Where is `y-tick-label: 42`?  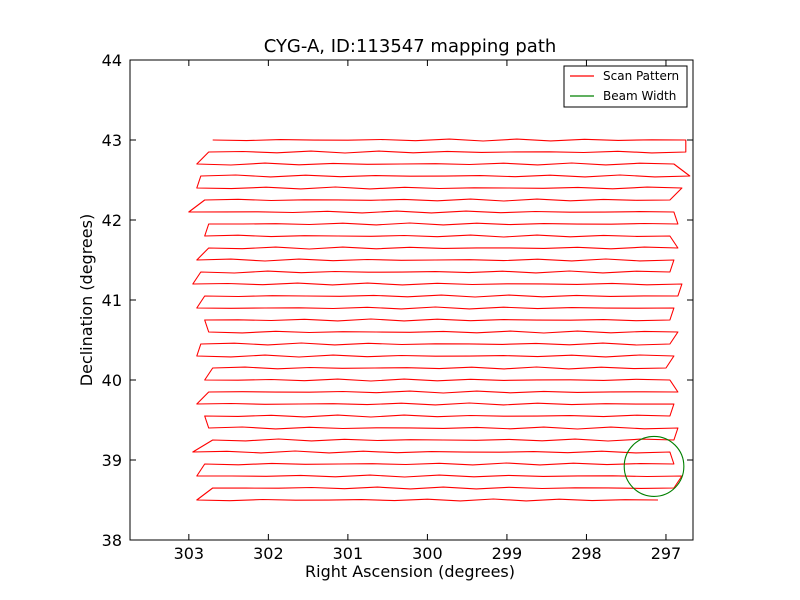
y-tick-label: 42 is located at coordinates (112, 220).